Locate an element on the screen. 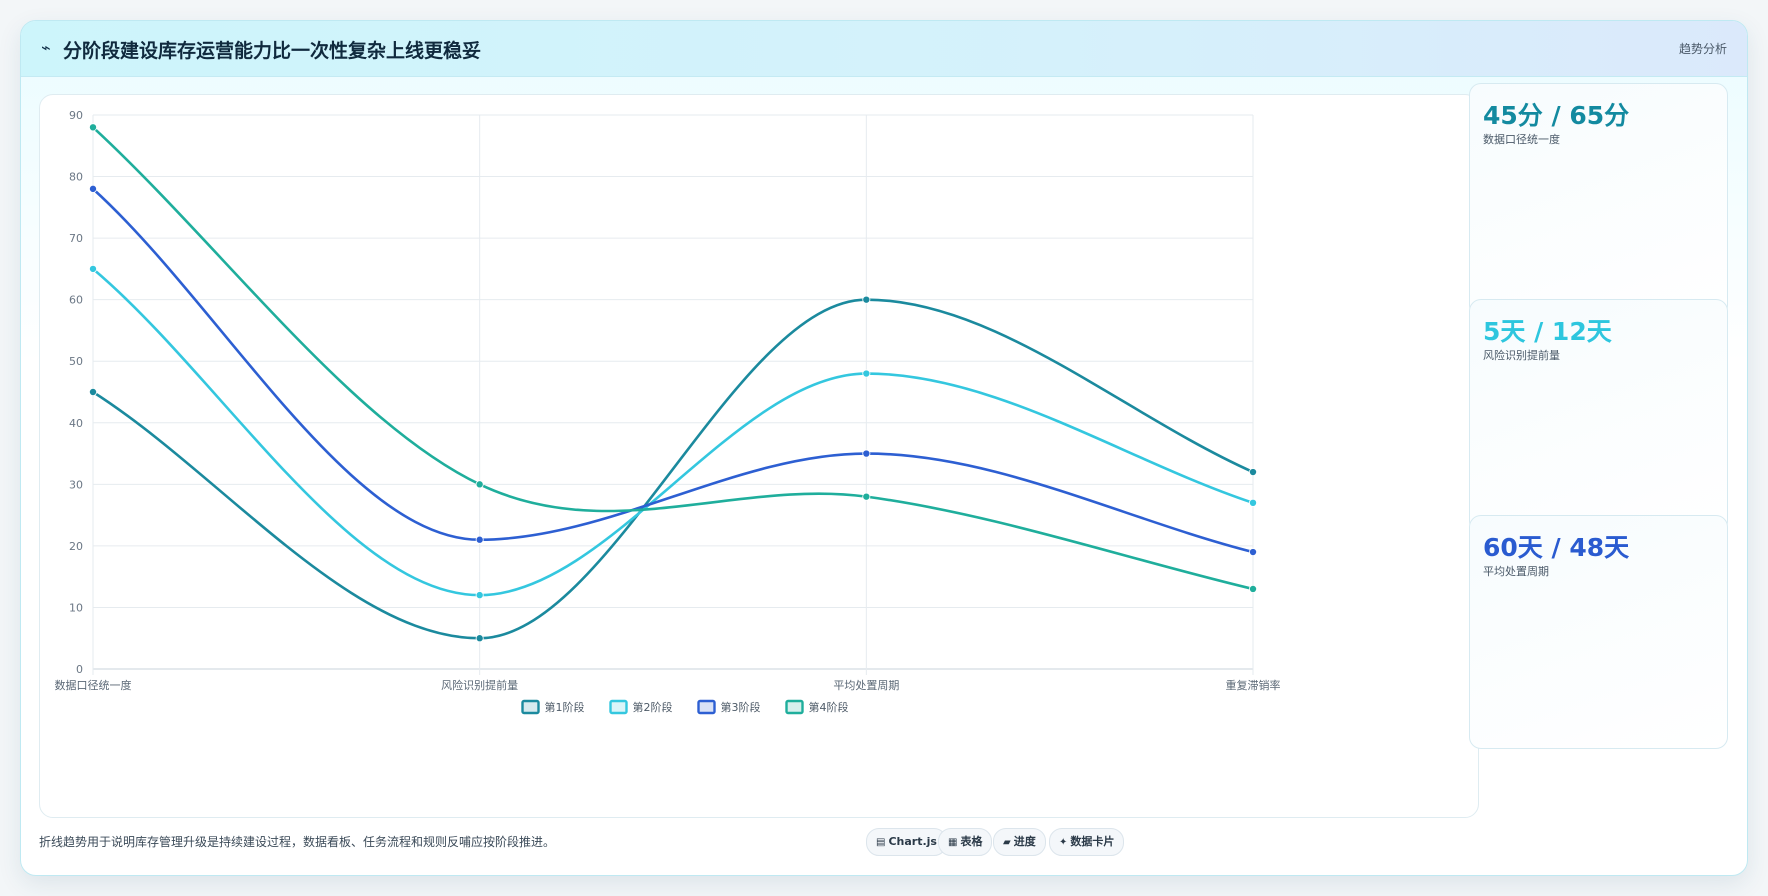  x-tick-label: 平均处置周期 is located at coordinates (866, 685).